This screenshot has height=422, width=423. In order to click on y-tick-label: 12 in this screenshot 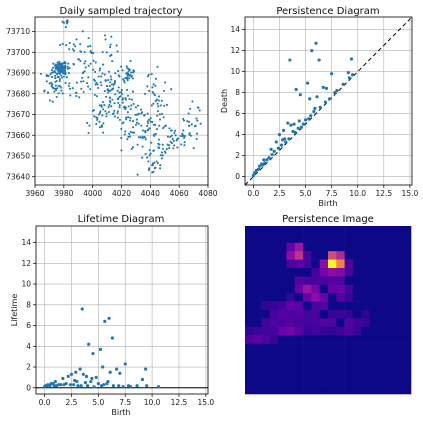, I will do `click(26, 263)`.